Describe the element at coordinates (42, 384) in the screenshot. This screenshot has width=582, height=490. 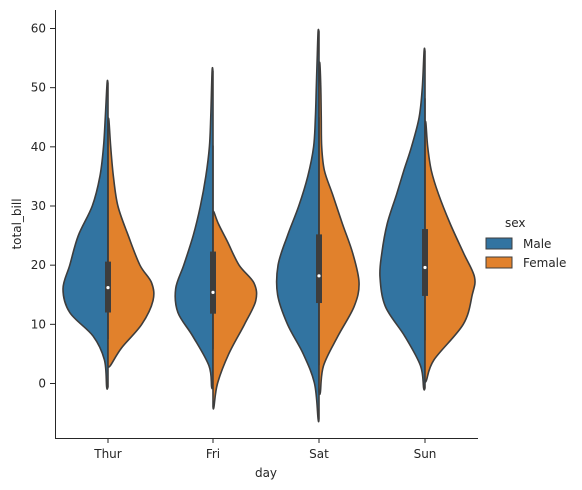
I see `y-tick-label: 0` at that location.